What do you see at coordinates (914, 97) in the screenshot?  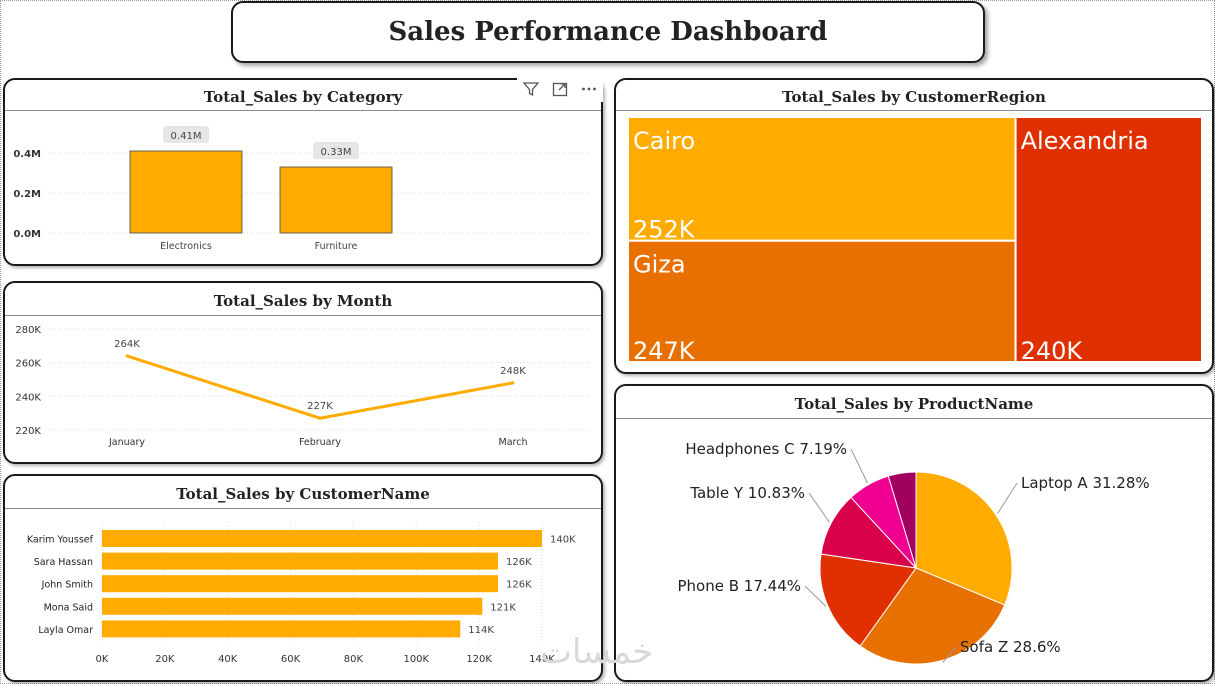 I see `region-chart-title: Total_Sales by CustomerRegion` at bounding box center [914, 97].